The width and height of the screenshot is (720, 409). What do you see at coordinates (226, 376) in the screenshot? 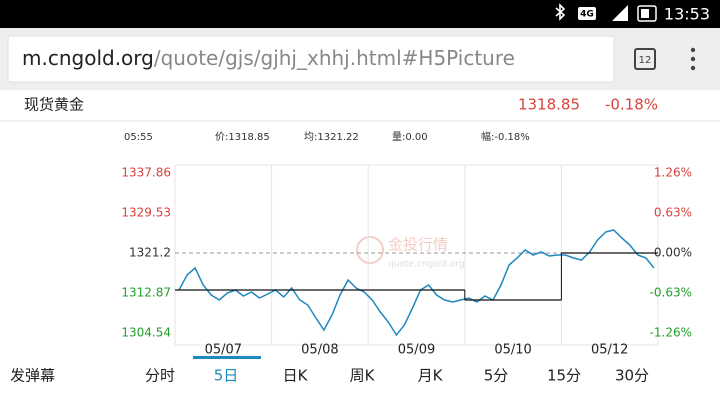
I see `period-tab: 5日` at bounding box center [226, 376].